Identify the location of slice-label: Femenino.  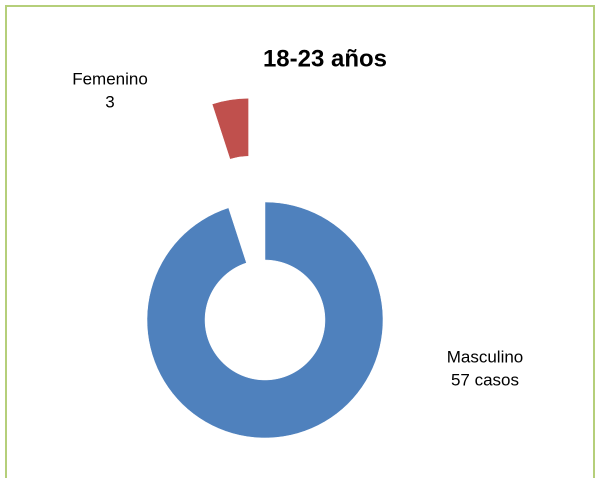
(110, 78).